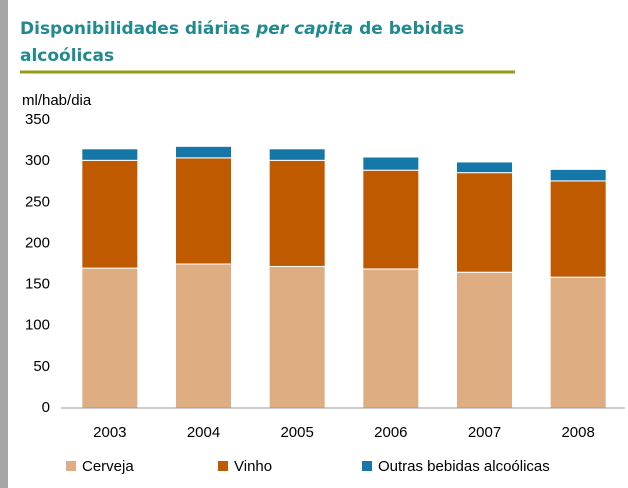  I want to click on legend-label: Outras bebidas alcoólicas, so click(464, 466).